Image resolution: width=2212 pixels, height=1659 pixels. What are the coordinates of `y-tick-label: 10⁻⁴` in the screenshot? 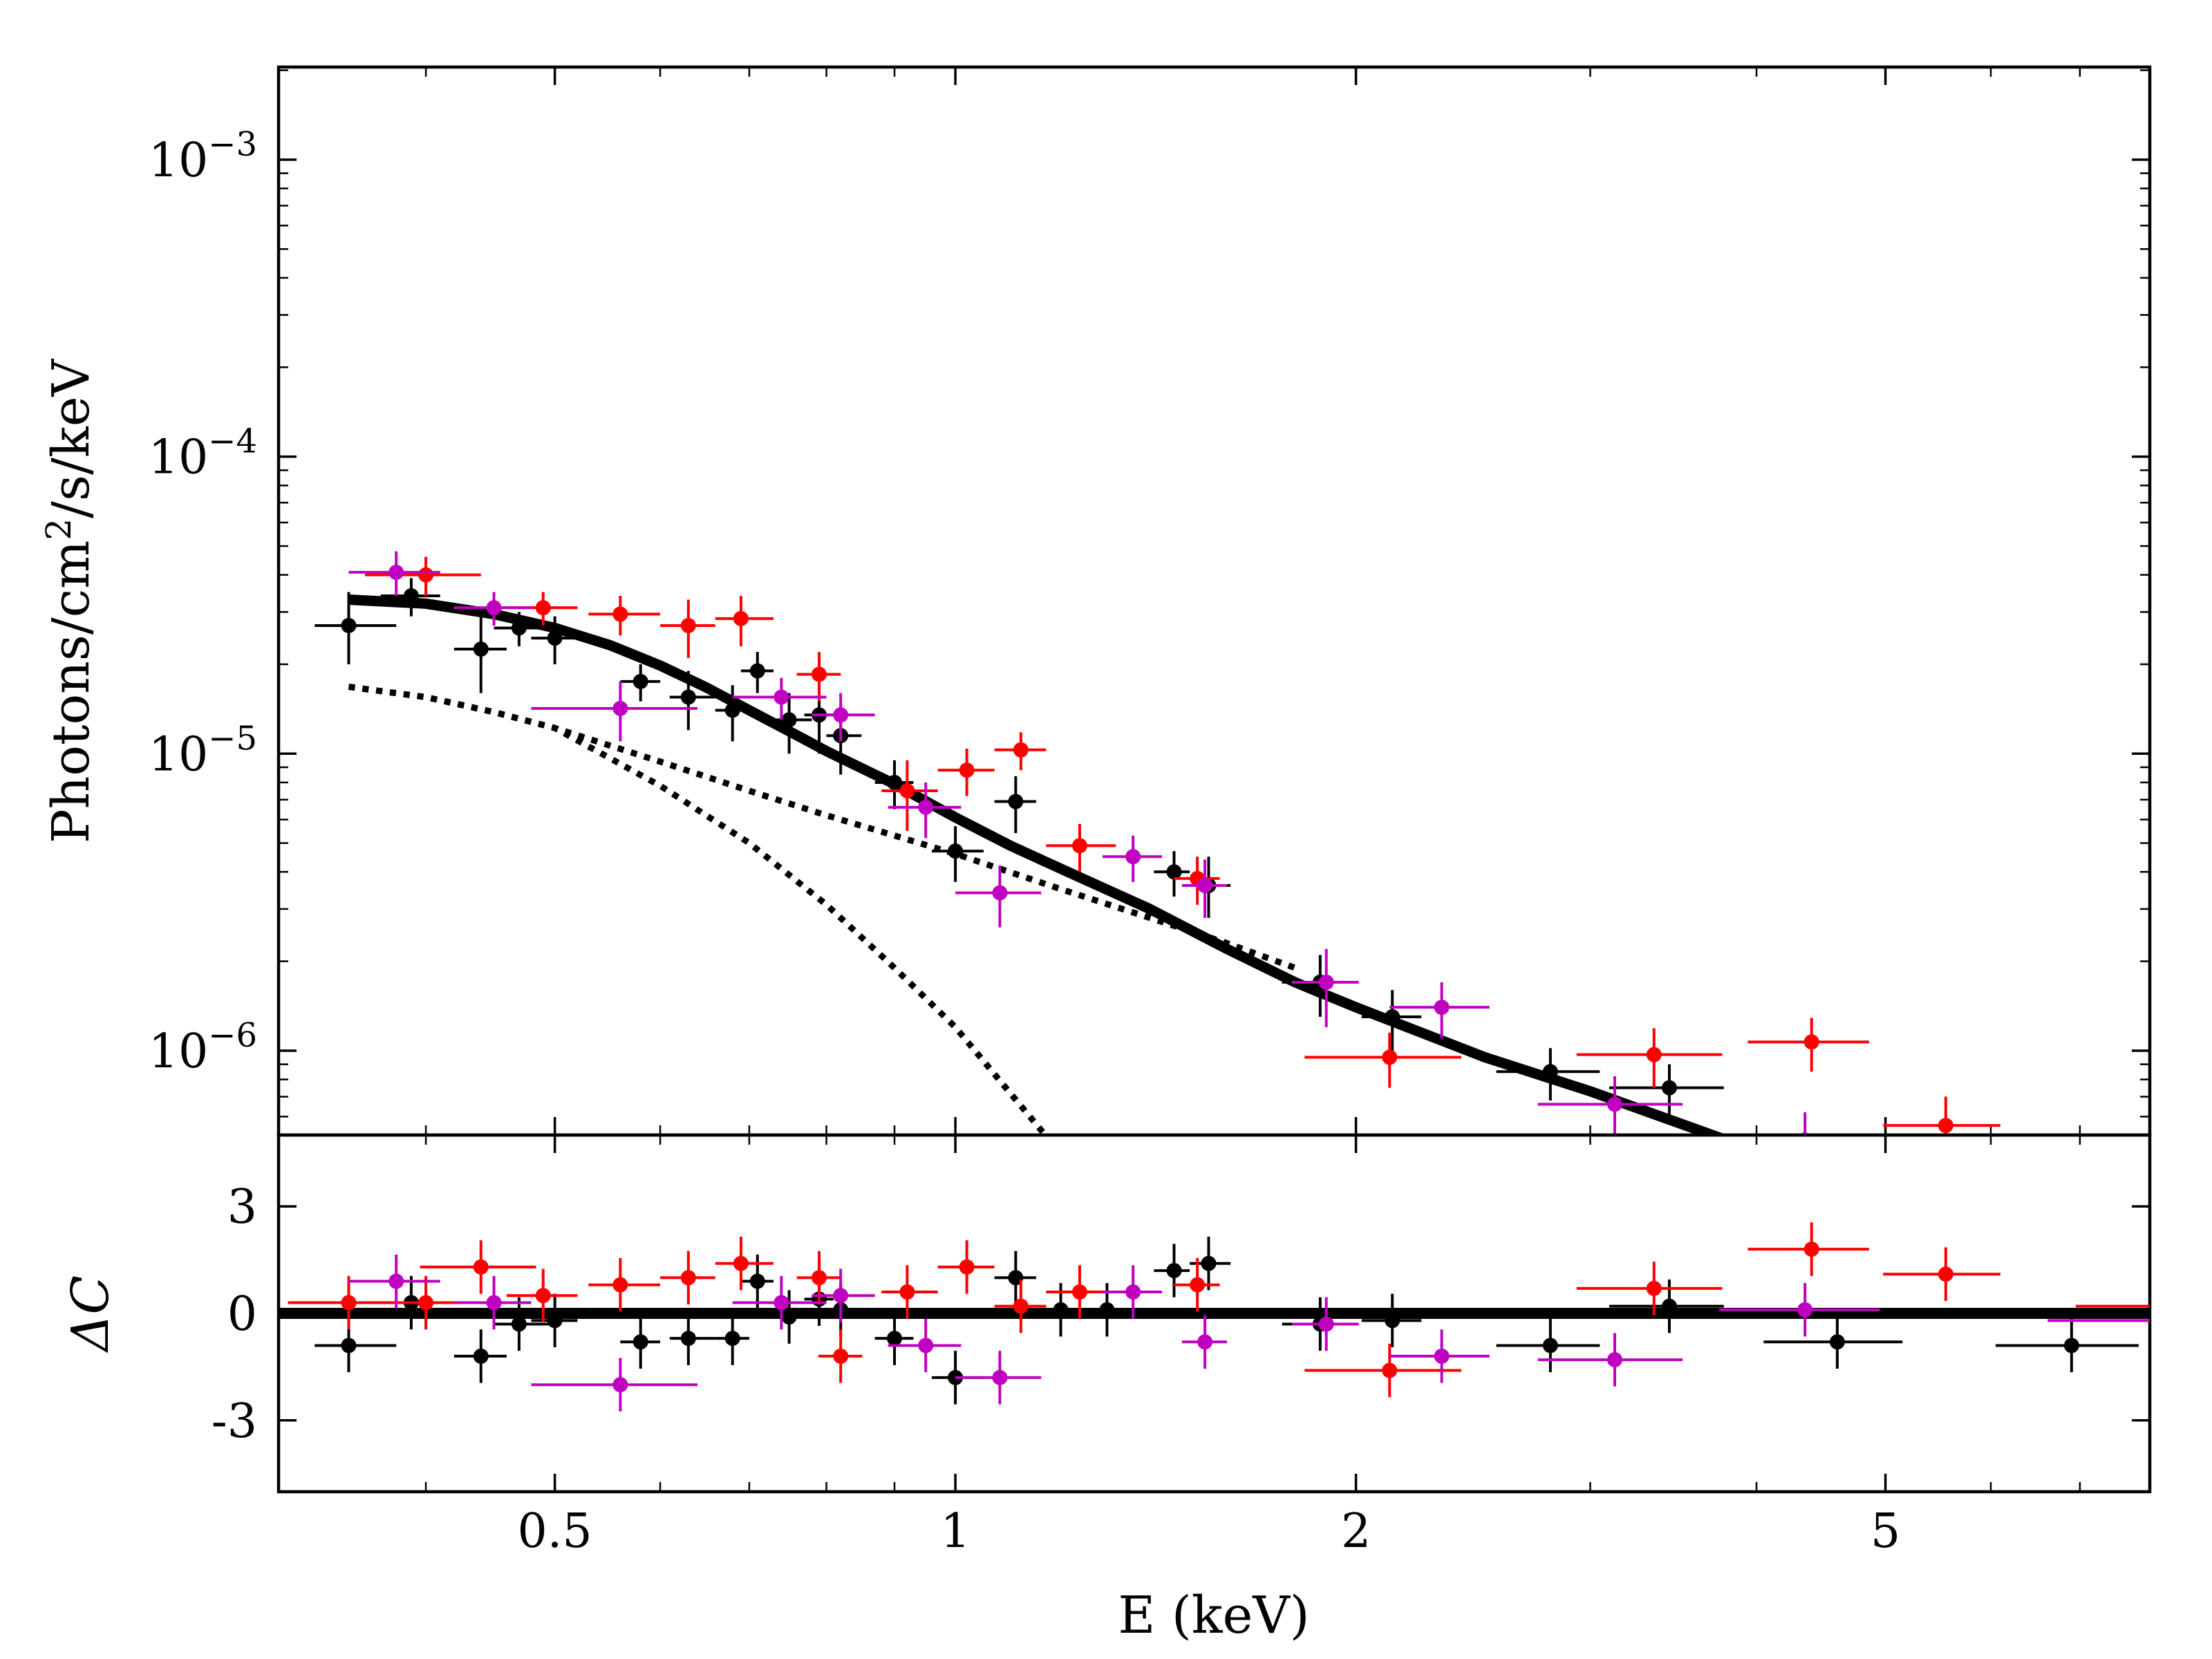 It's located at (203, 453).